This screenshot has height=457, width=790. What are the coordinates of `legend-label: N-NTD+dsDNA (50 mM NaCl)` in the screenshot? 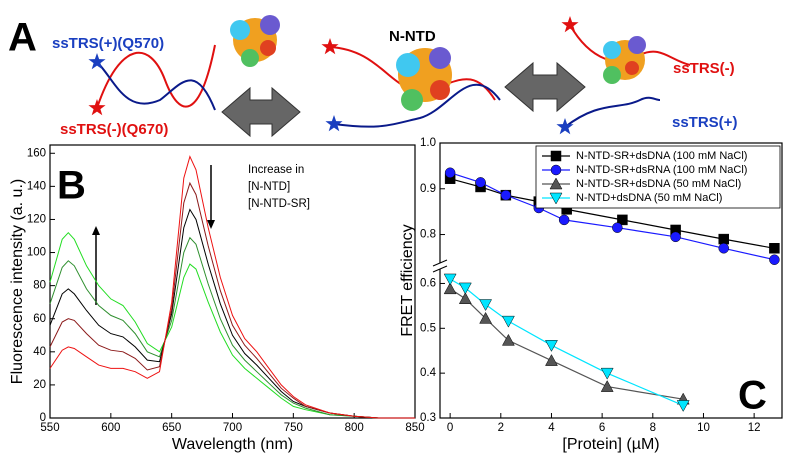 It's located at (649, 198).